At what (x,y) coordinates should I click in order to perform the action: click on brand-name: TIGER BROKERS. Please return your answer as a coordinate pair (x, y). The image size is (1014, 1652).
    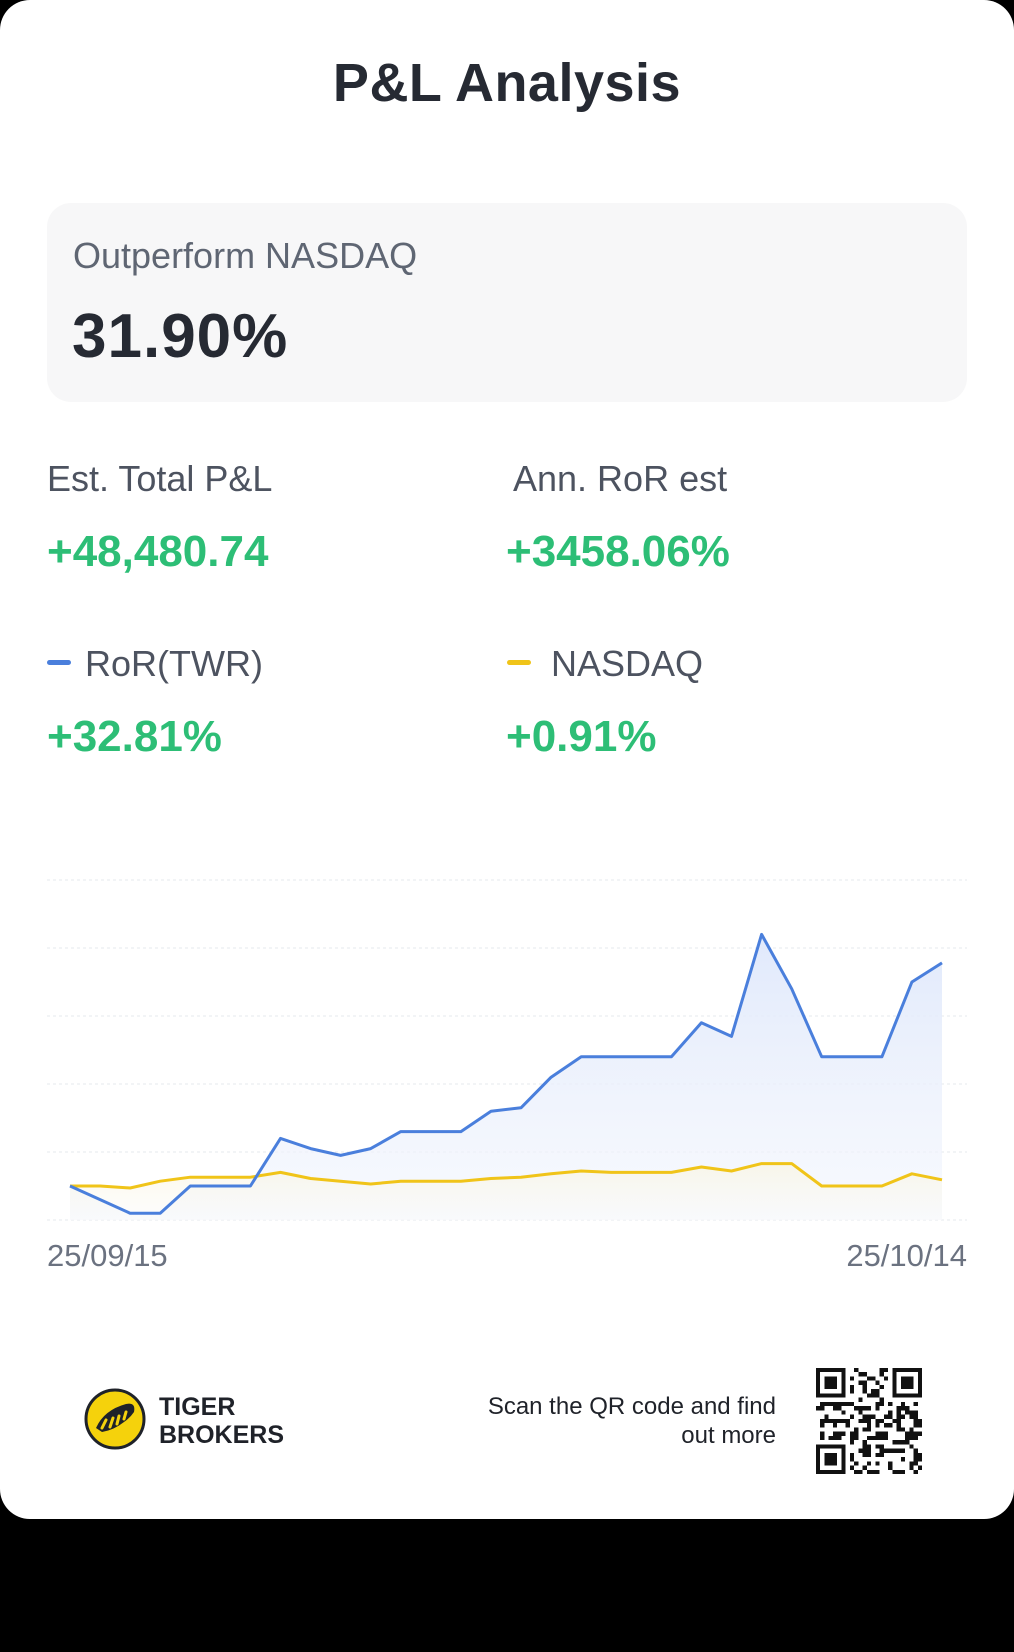
    Looking at the image, I should click on (221, 1421).